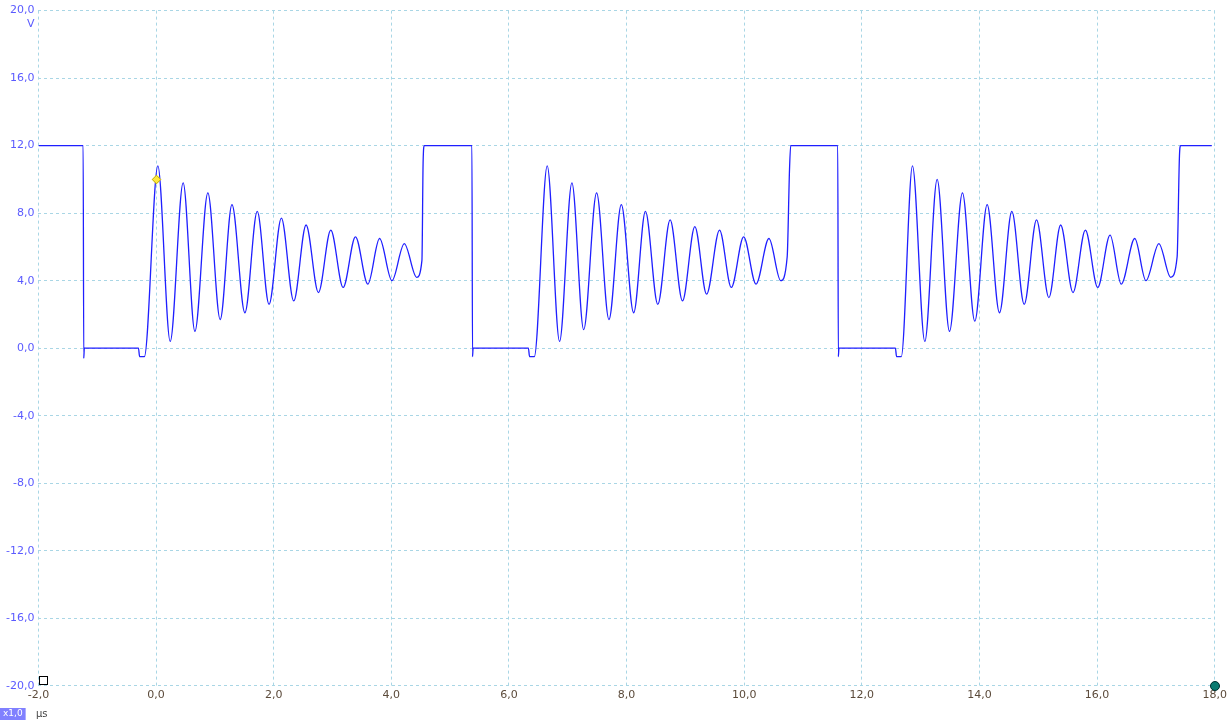 This screenshot has height=721, width=1230. I want to click on y-tick-label: -8,0, so click(23, 483).